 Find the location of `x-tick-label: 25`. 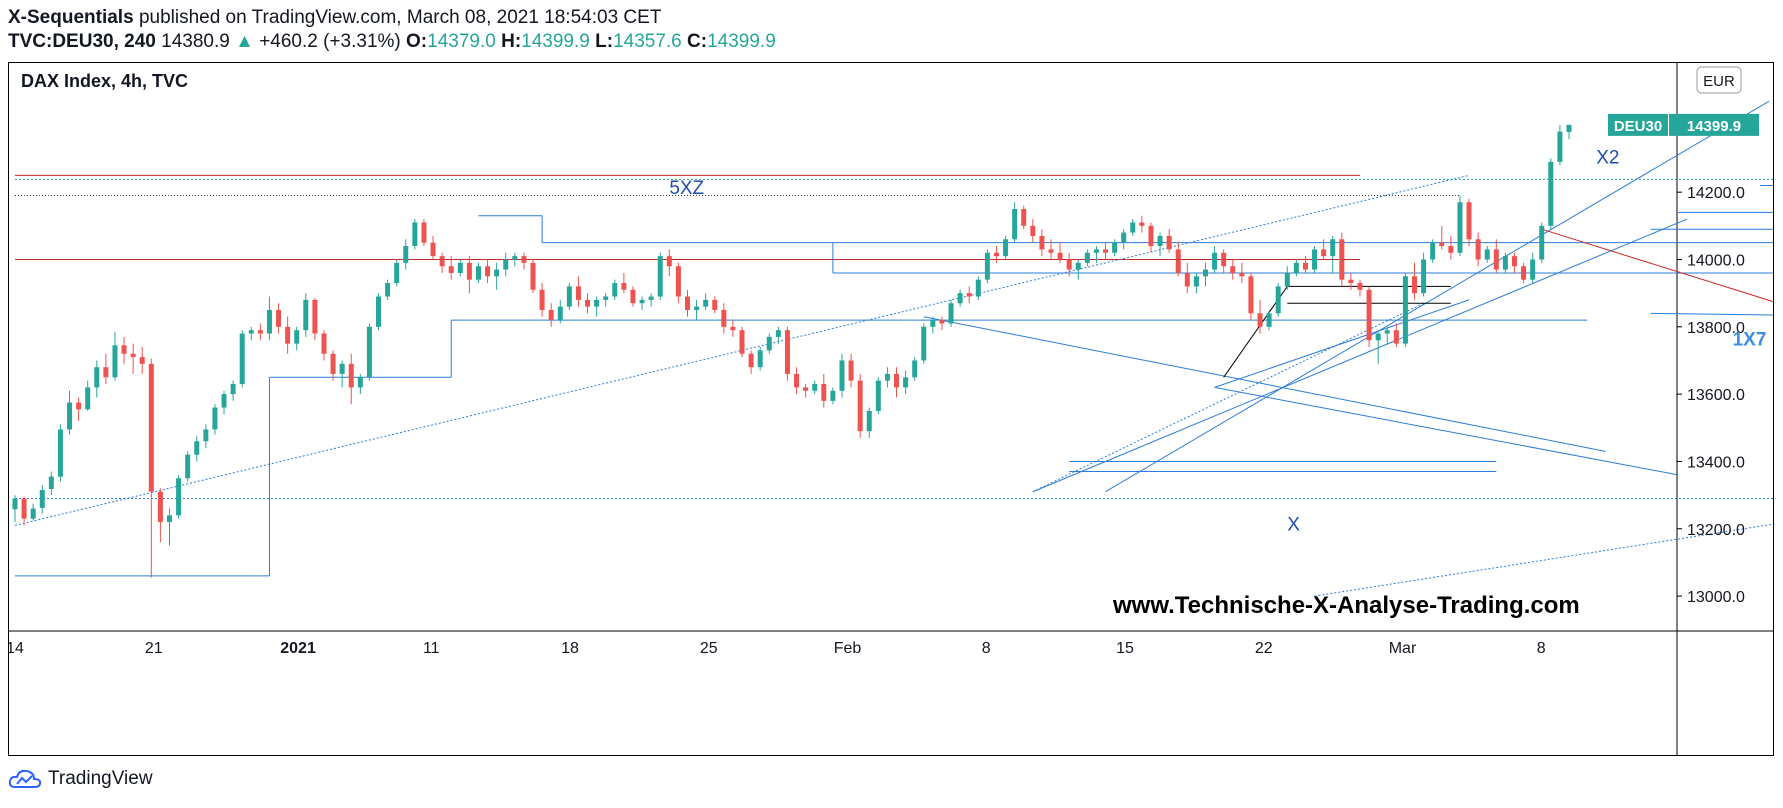

x-tick-label: 25 is located at coordinates (709, 648).